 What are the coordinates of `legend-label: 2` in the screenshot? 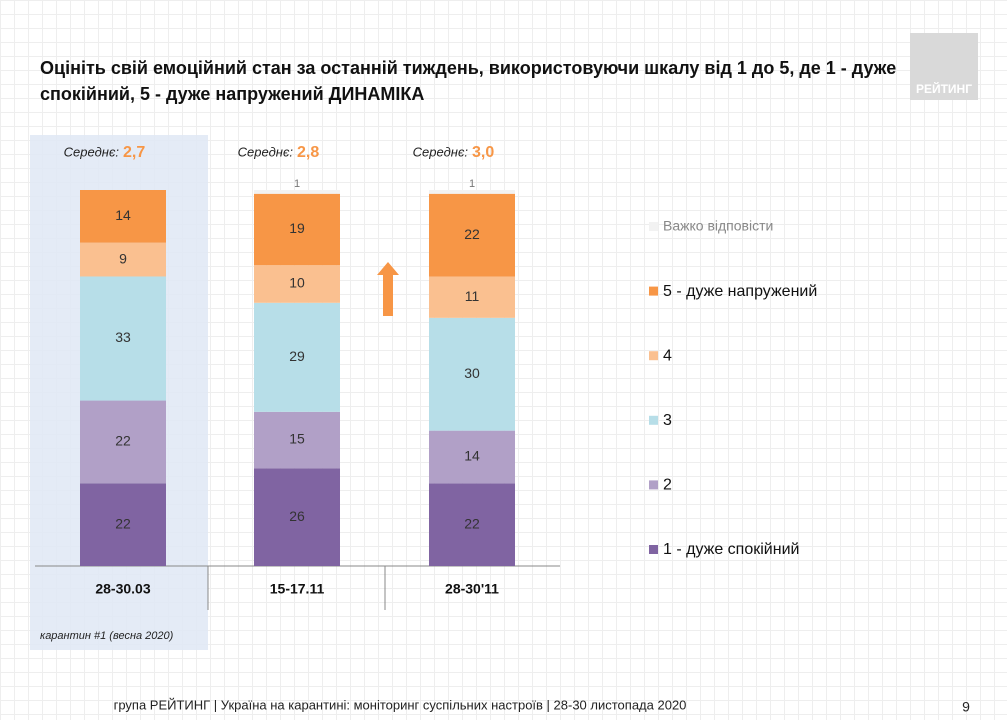 It's located at (667, 485).